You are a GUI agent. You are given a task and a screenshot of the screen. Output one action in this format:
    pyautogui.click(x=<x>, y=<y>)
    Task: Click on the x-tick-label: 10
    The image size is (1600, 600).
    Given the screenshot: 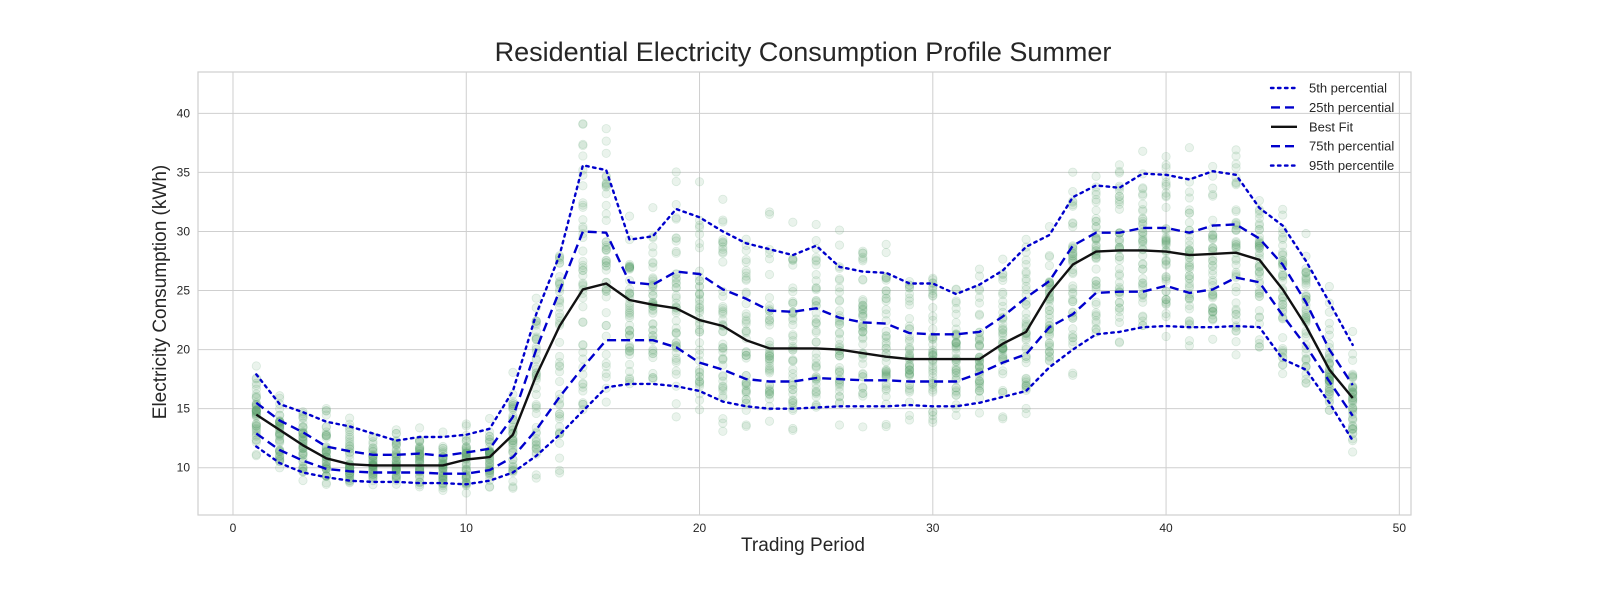 What is the action you would take?
    pyautogui.click(x=467, y=528)
    